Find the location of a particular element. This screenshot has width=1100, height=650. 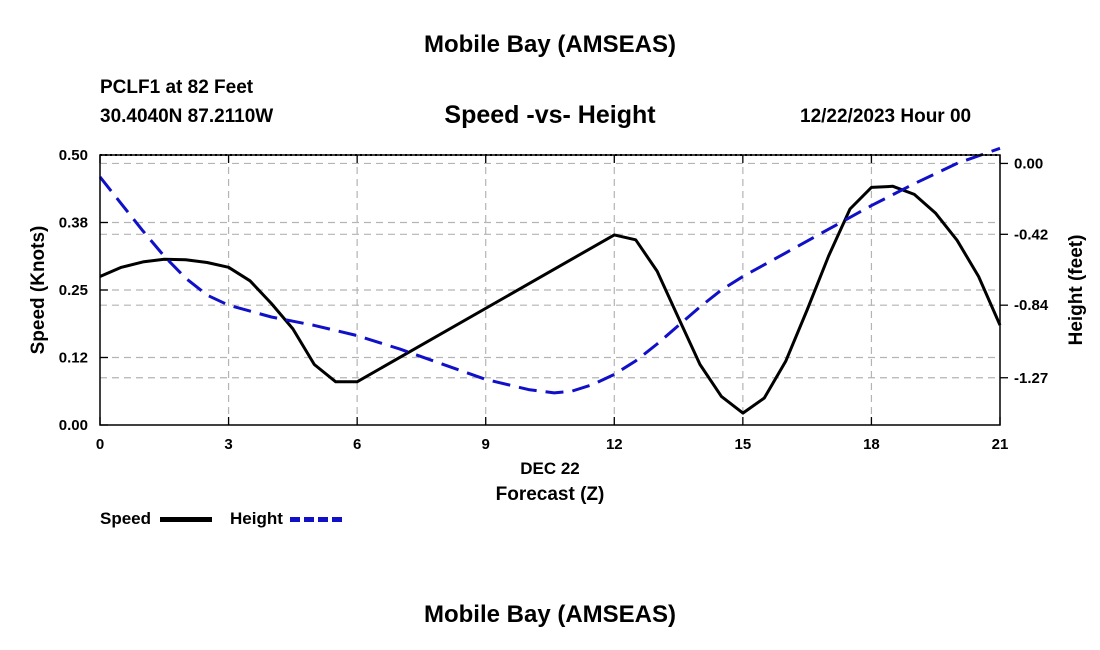

y-axis-left-label: Speed (Knots) is located at coordinates (38, 290).